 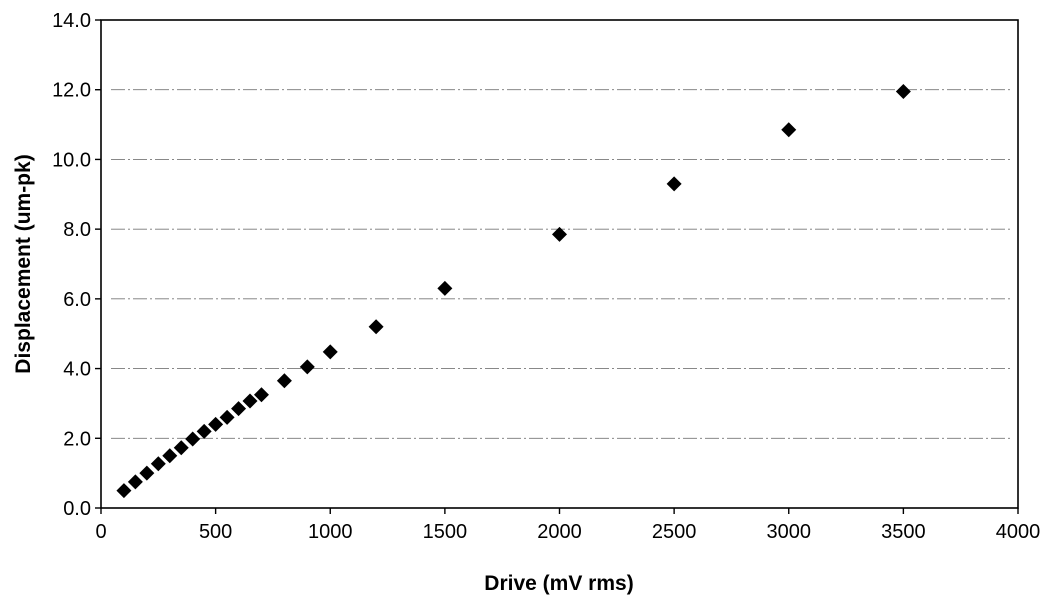 I want to click on x-tick-label: 3500, so click(x=903, y=532).